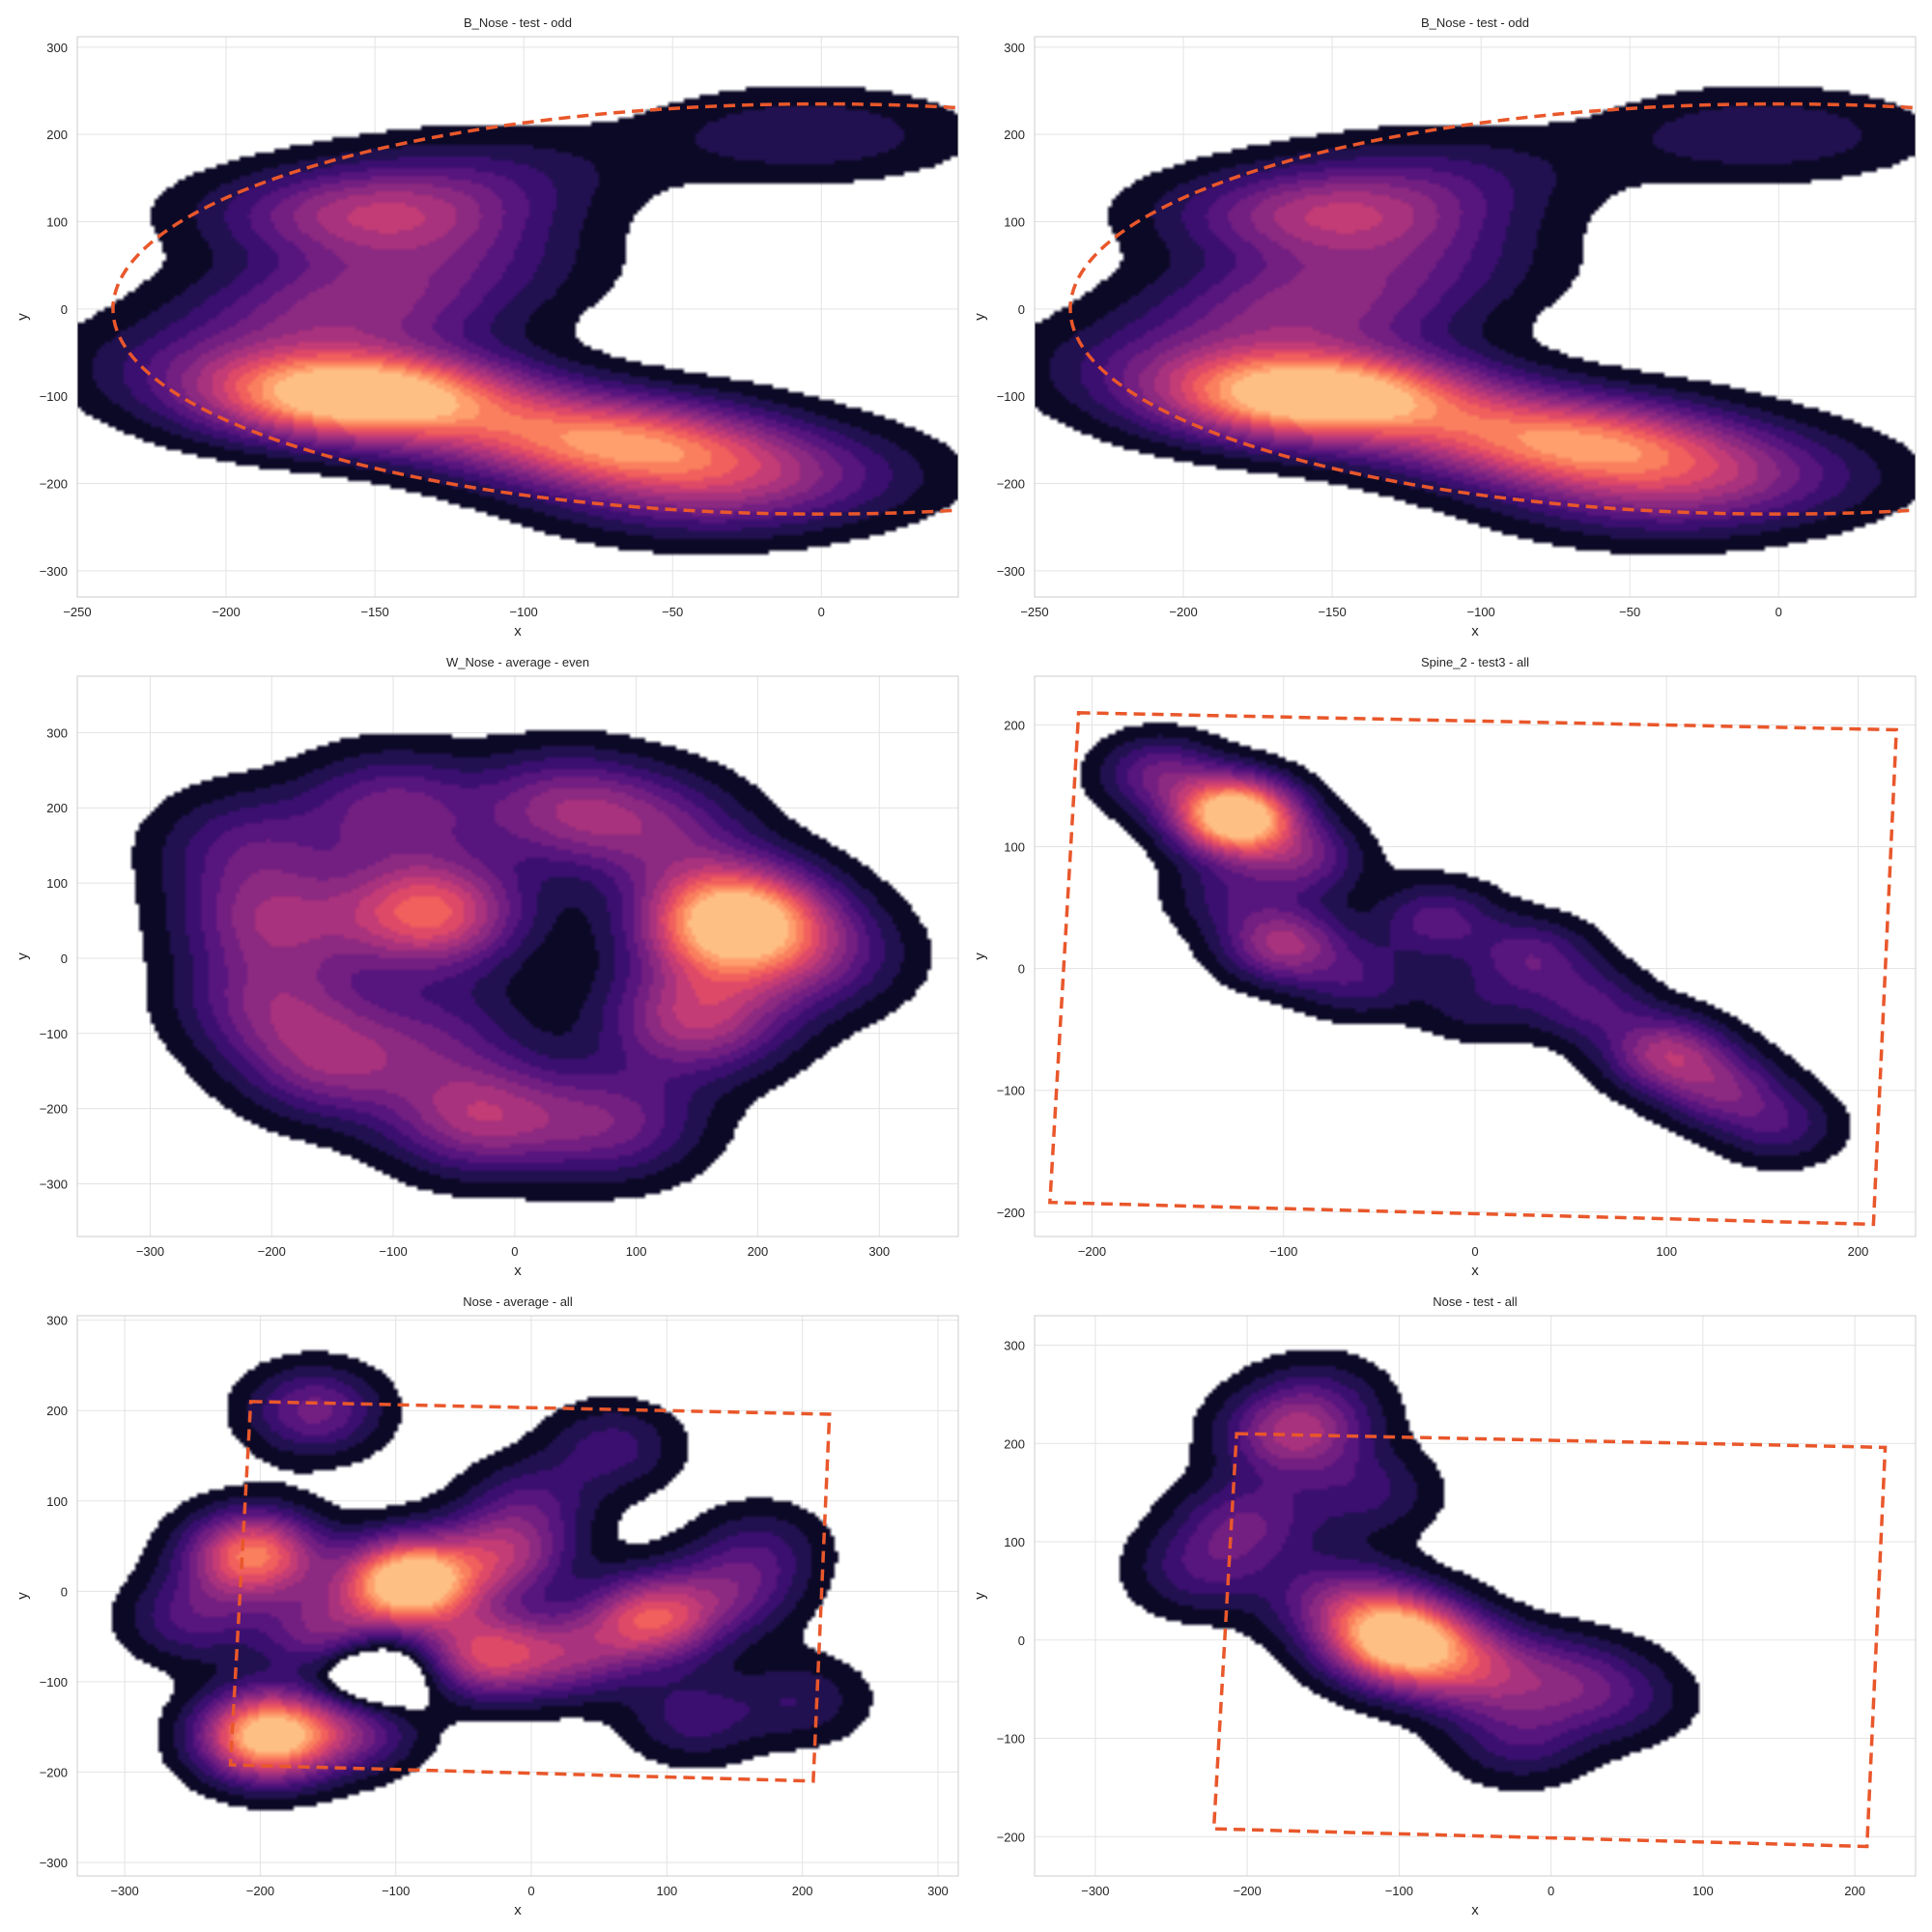 The image size is (1932, 1932). I want to click on subplot-title: W_Nose - average - even, so click(517, 662).